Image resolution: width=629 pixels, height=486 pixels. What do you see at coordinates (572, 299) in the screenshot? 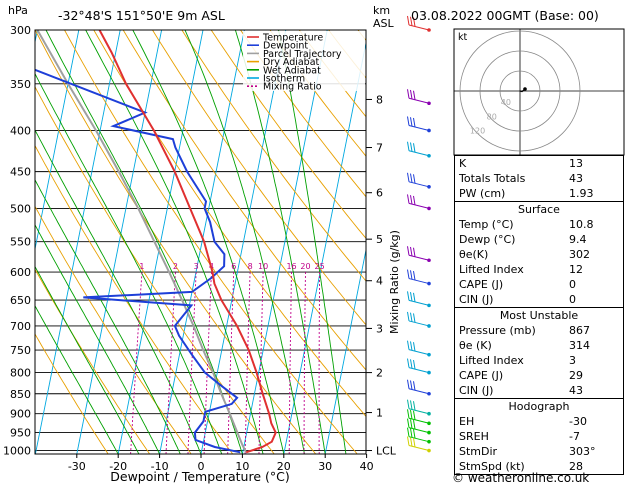
I see `index-value: 0` at bounding box center [572, 299].